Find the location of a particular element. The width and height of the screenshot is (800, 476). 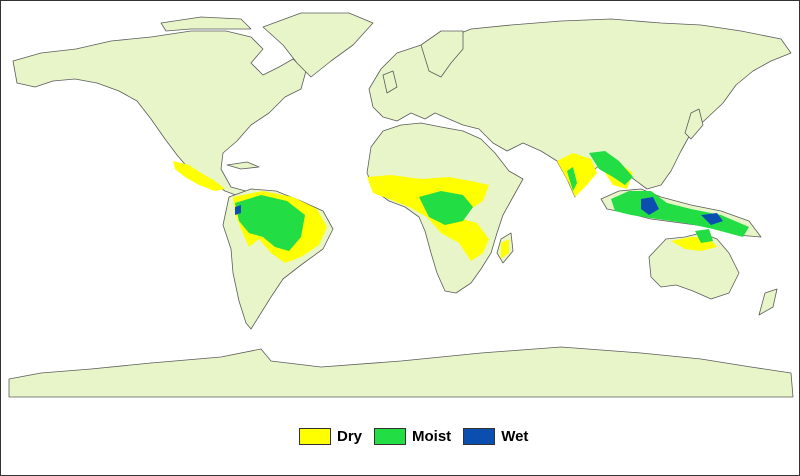

legend-item-moist: Moist is located at coordinates (412, 436).